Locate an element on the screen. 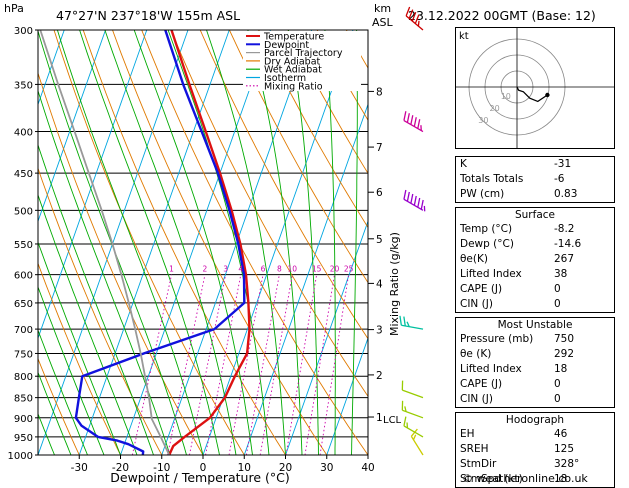 This screenshot has width=629, height=488. height-km-label: 2 is located at coordinates (379, 376).